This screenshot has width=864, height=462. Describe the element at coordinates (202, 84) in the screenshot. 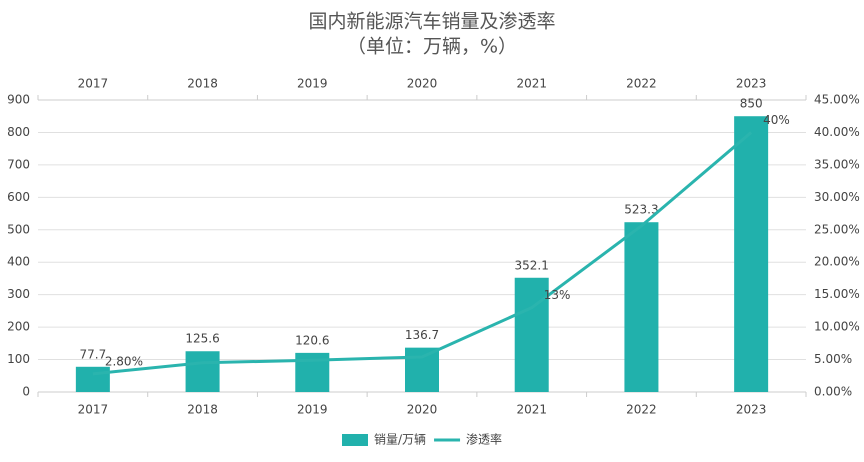

I see `top-tick-label: 2018` at that location.